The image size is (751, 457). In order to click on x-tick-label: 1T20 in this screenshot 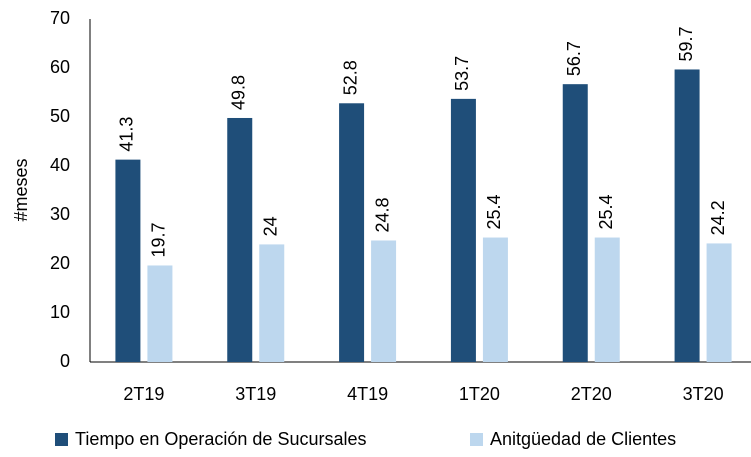, I will do `click(479, 394)`.